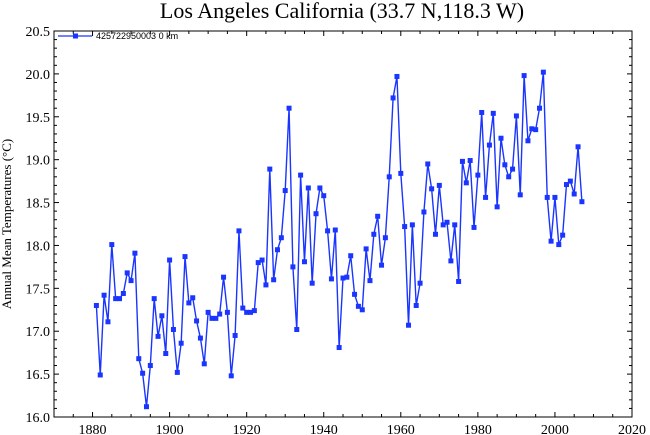 Image resolution: width=650 pixels, height=435 pixels. I want to click on y-tick-label: 19.0, so click(38, 161).